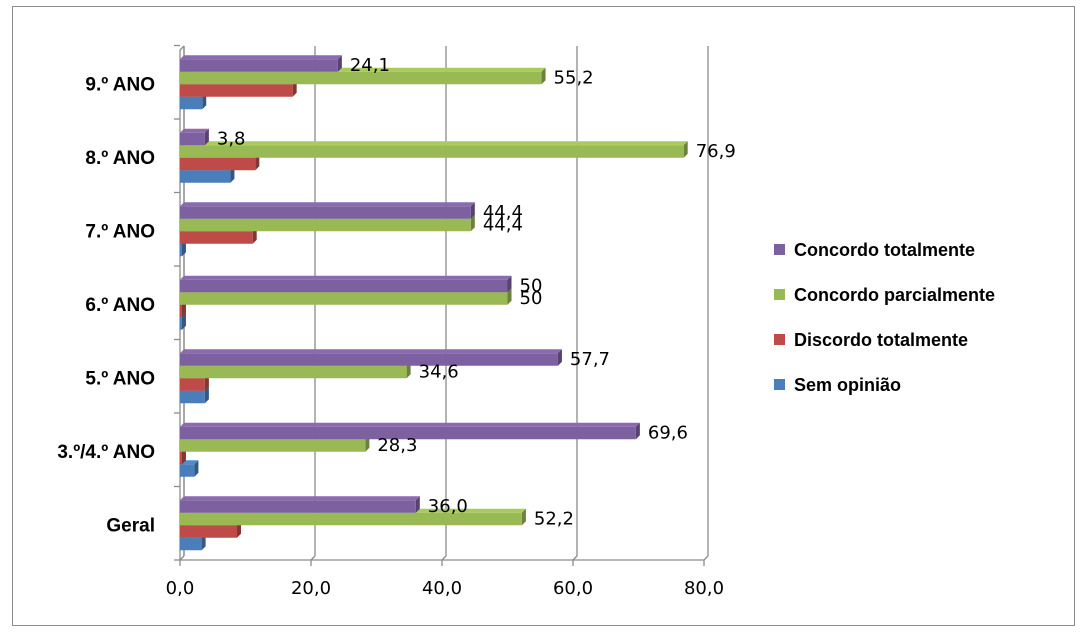 This screenshot has height=634, width=1085. What do you see at coordinates (397, 445) in the screenshot?
I see `data-label: 28,3` at bounding box center [397, 445].